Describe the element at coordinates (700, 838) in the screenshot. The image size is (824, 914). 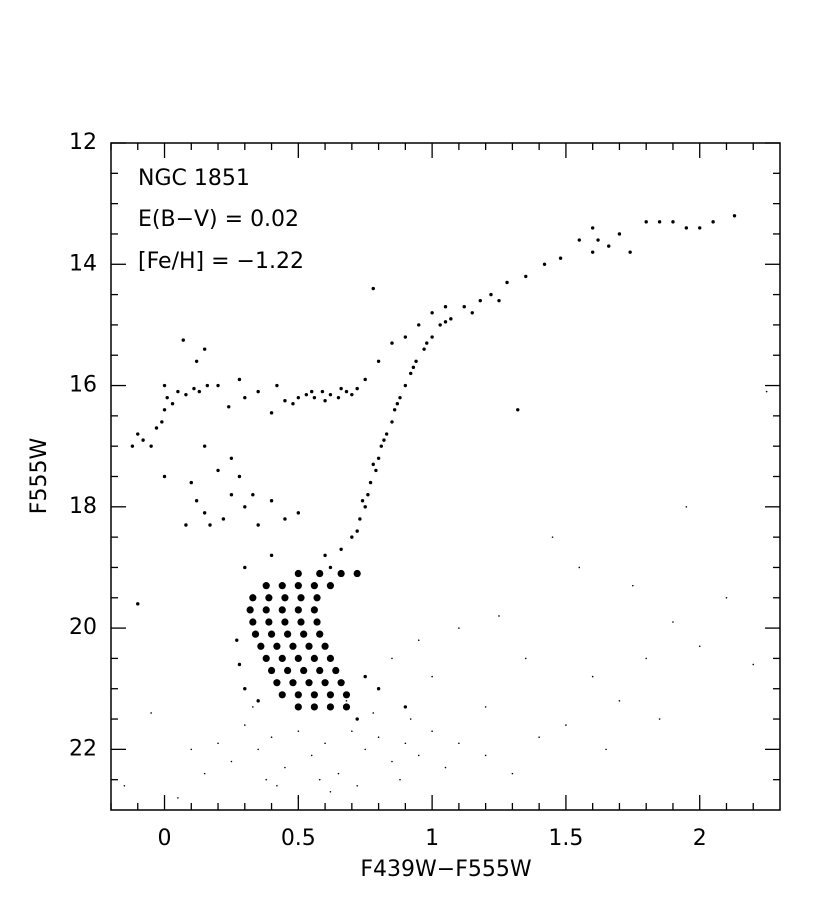
I see `x-tick-label: 2` at that location.